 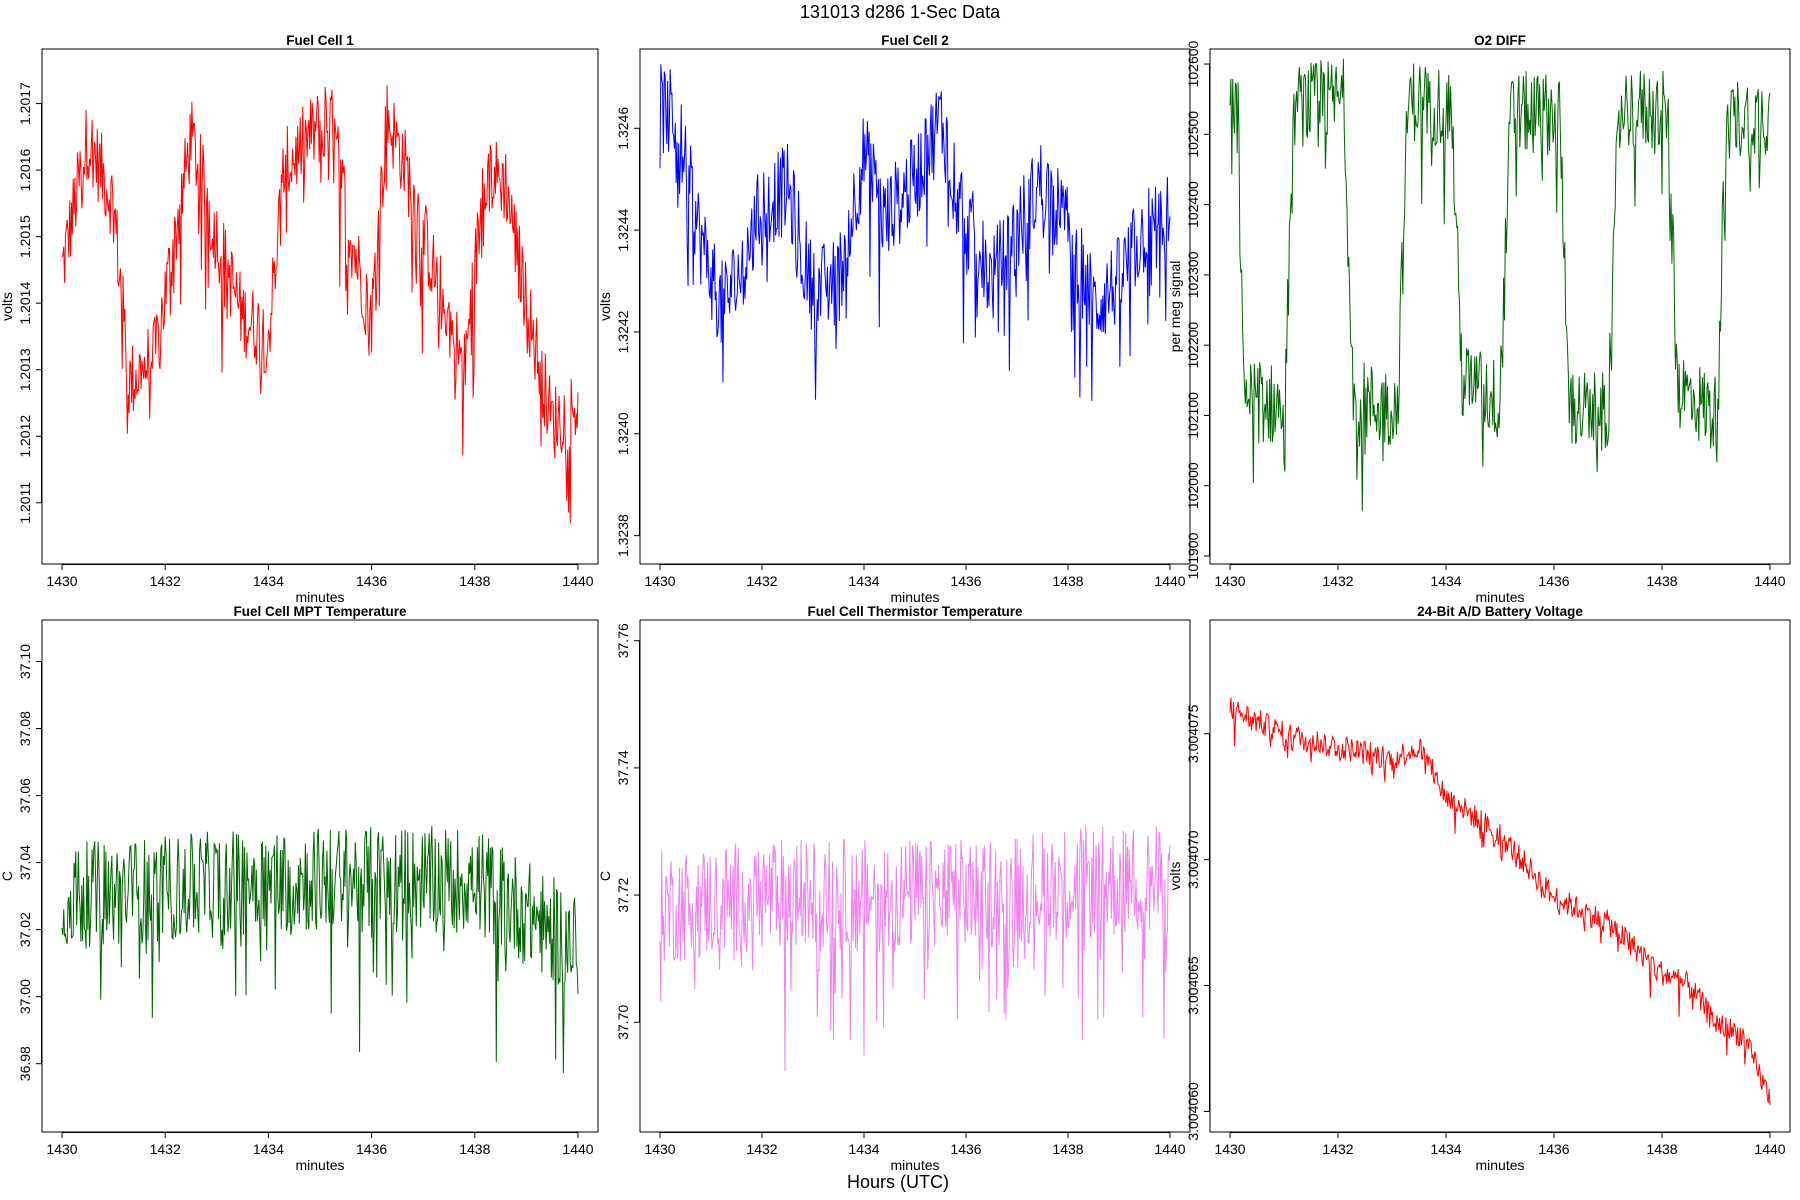 What do you see at coordinates (25, 303) in the screenshot?
I see `y-tick-label: 1.2014` at bounding box center [25, 303].